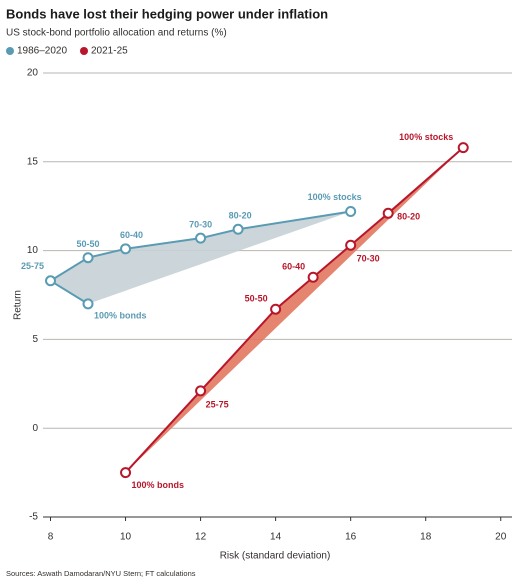  Describe the element at coordinates (33, 250) in the screenshot. I see `y-tick-label: 10` at that location.